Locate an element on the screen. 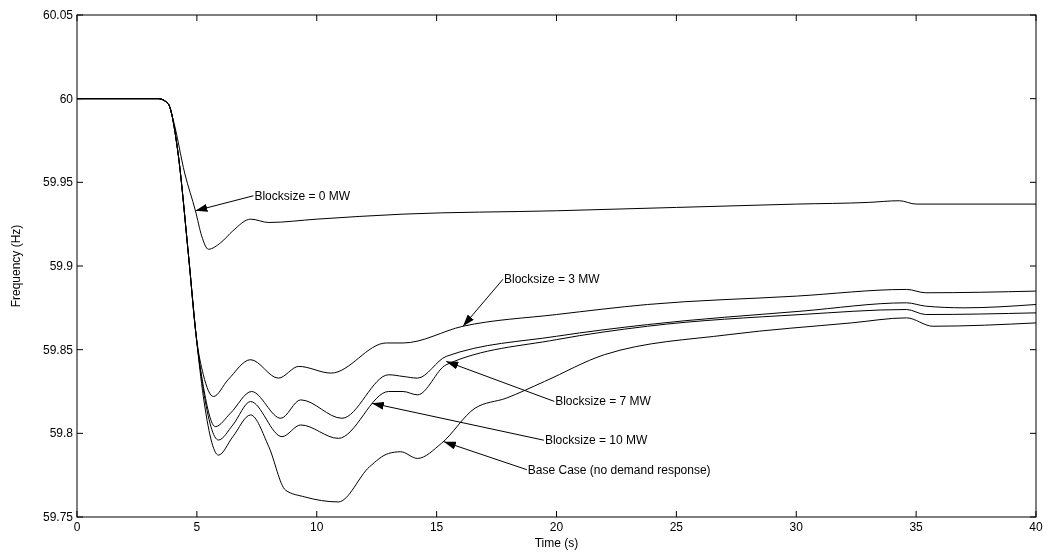  x-tick-label: 0 is located at coordinates (77, 527).